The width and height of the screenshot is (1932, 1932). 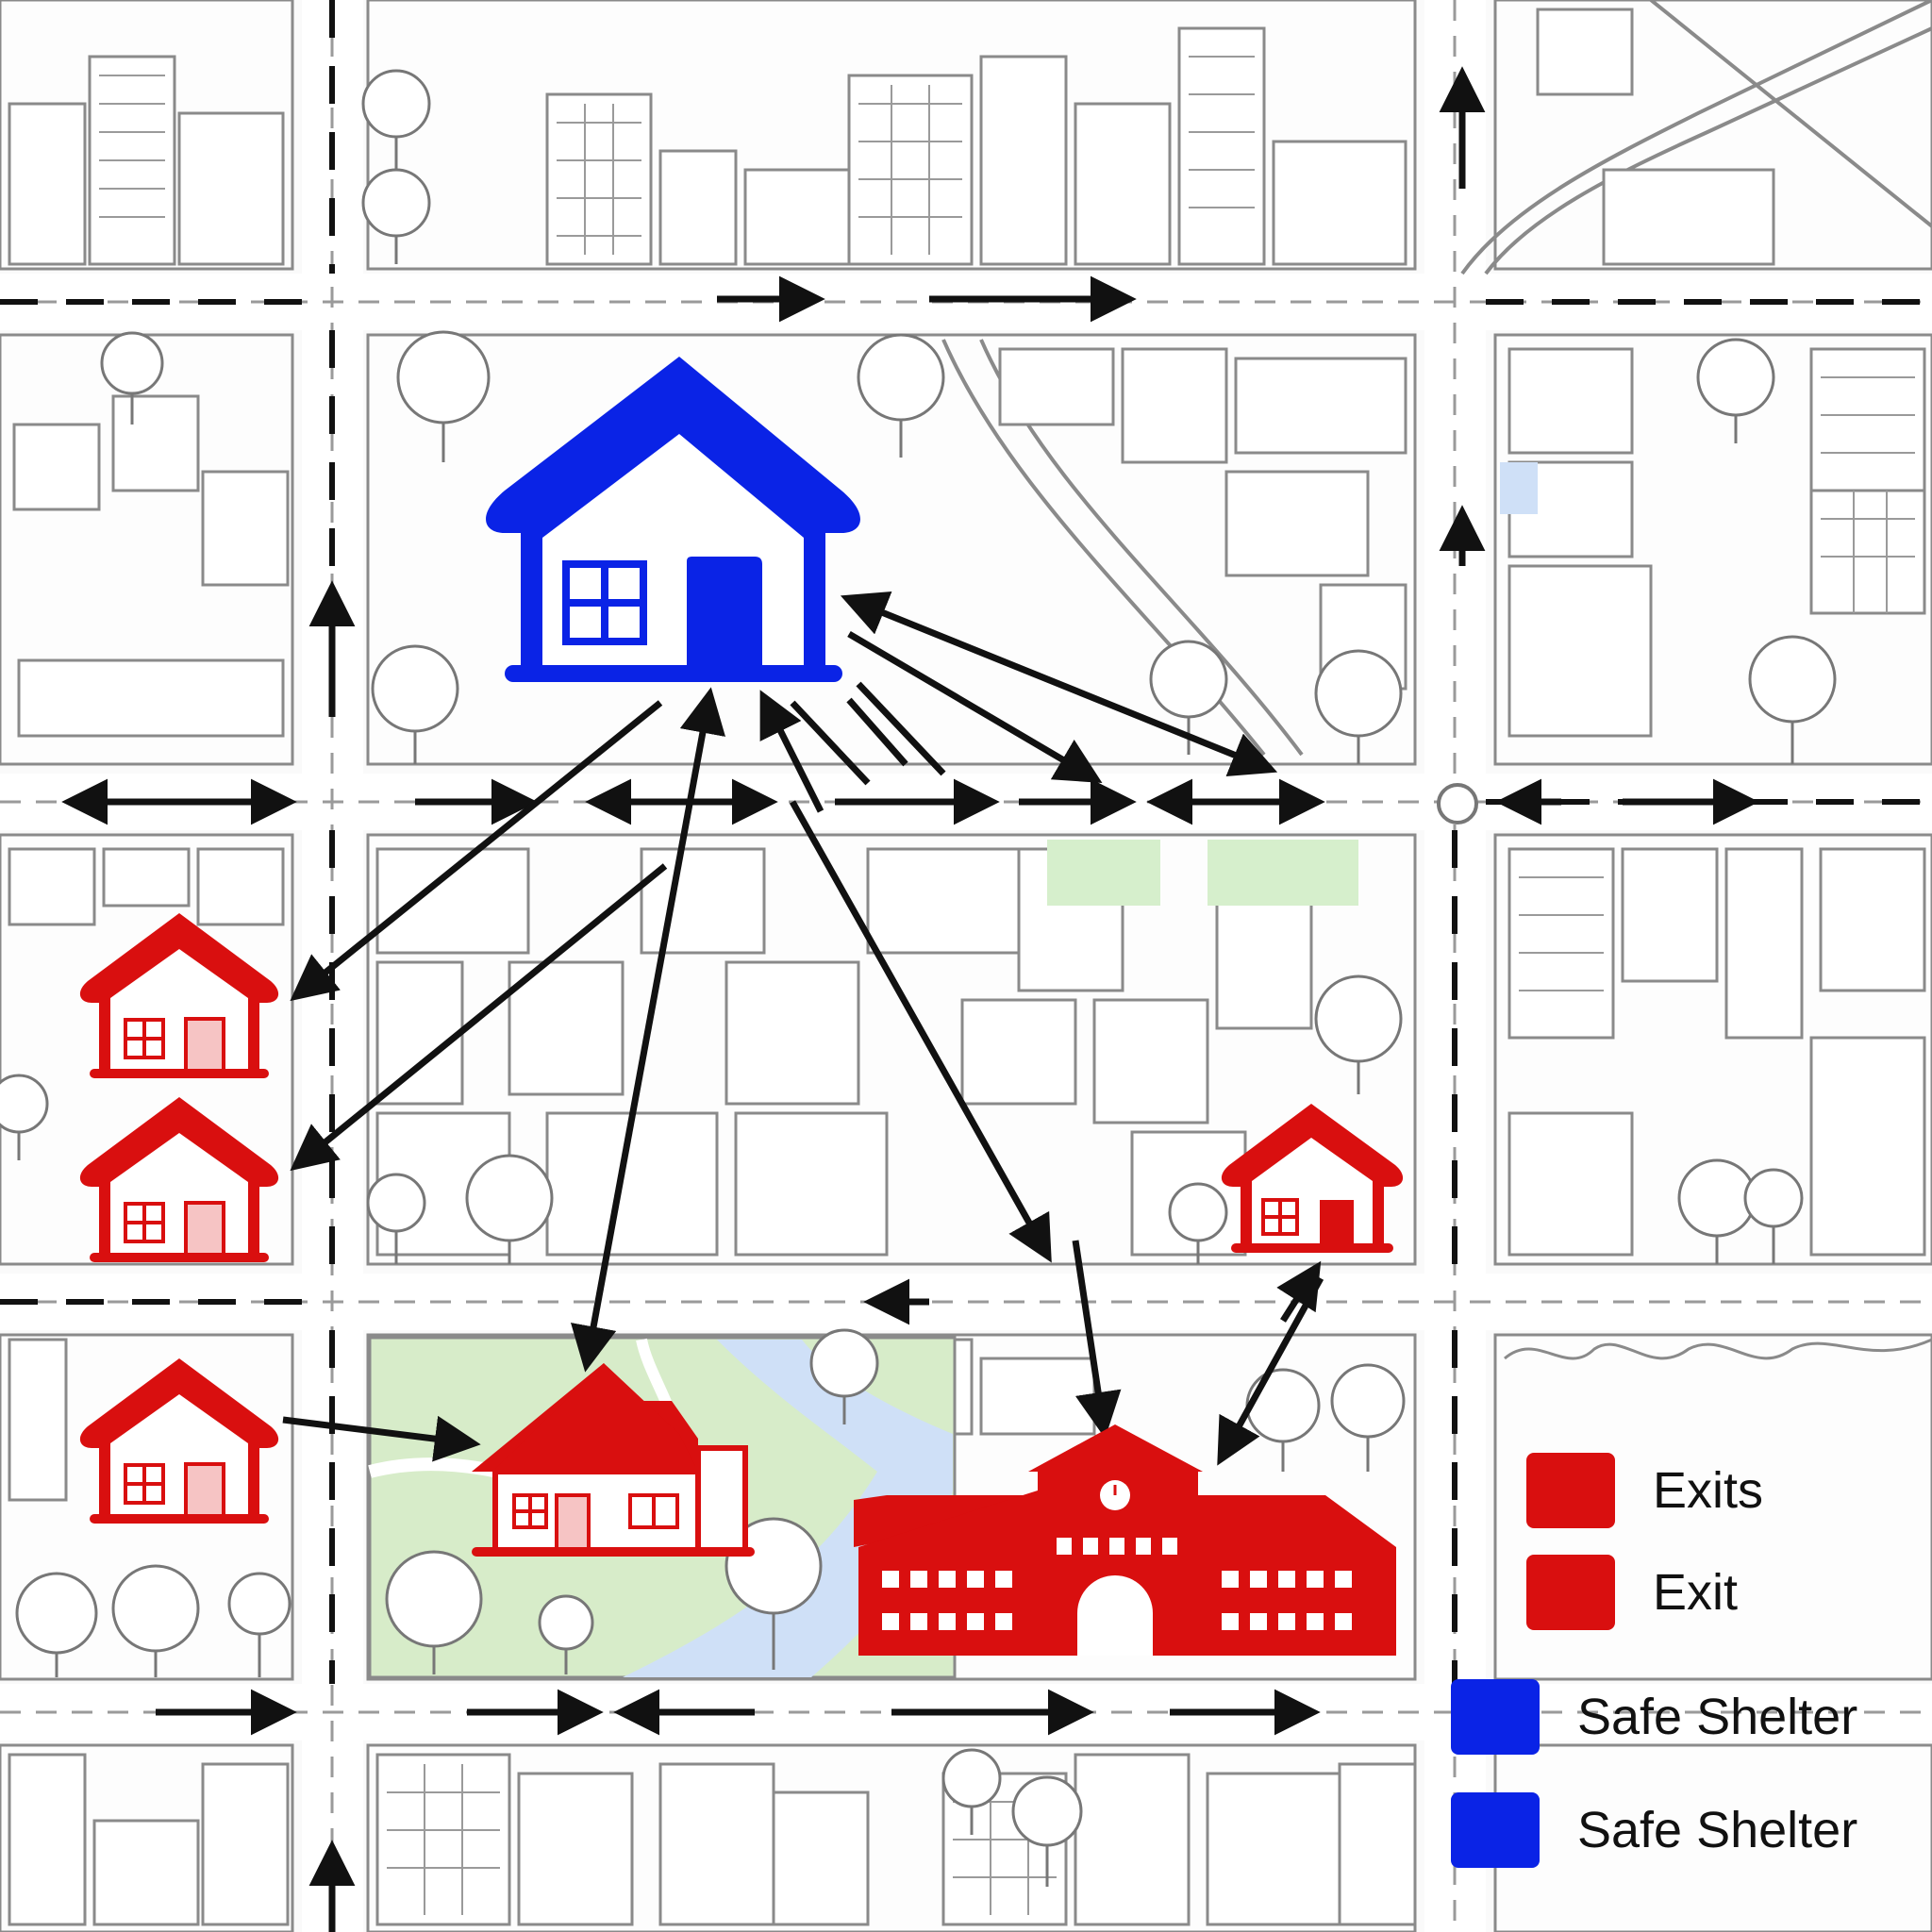 What do you see at coordinates (1645, 1491) in the screenshot?
I see `legend-item-exits: Exits` at bounding box center [1645, 1491].